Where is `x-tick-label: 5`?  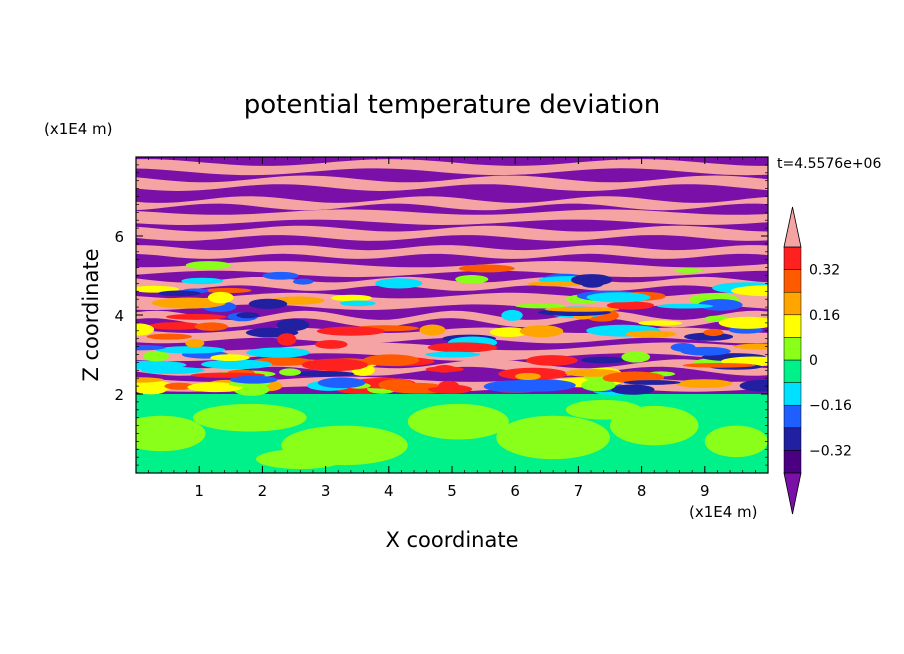 x-tick-label: 5 is located at coordinates (452, 491).